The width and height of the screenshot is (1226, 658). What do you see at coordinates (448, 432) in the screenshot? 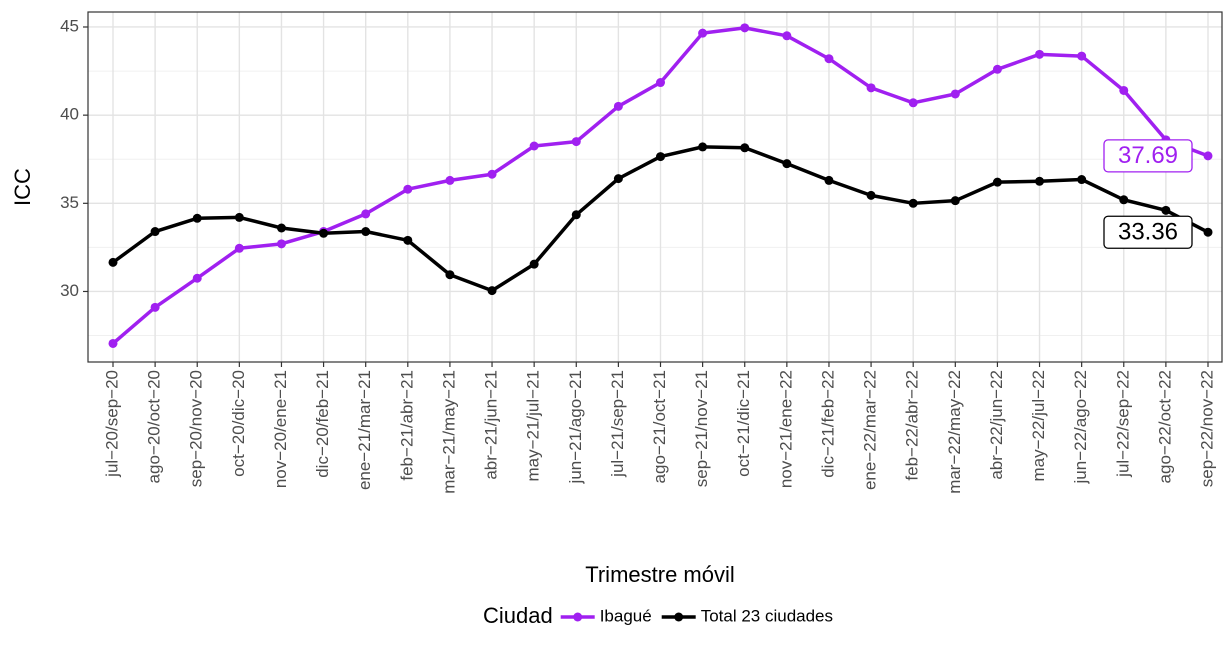
I see `x-tick-label: mar−21/may−21` at bounding box center [448, 432].